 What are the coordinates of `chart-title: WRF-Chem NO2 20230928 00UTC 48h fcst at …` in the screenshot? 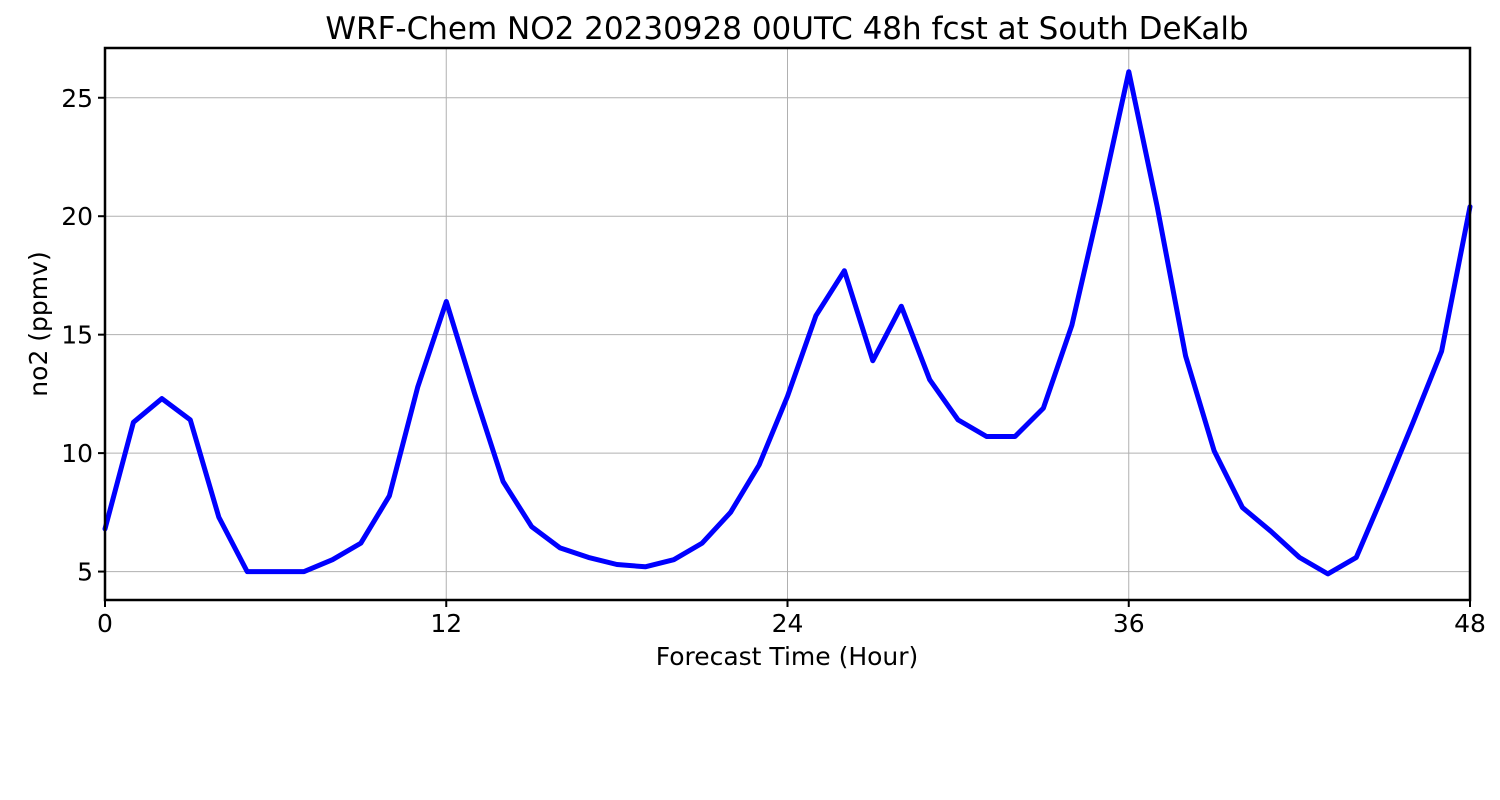 It's located at (786, 29).